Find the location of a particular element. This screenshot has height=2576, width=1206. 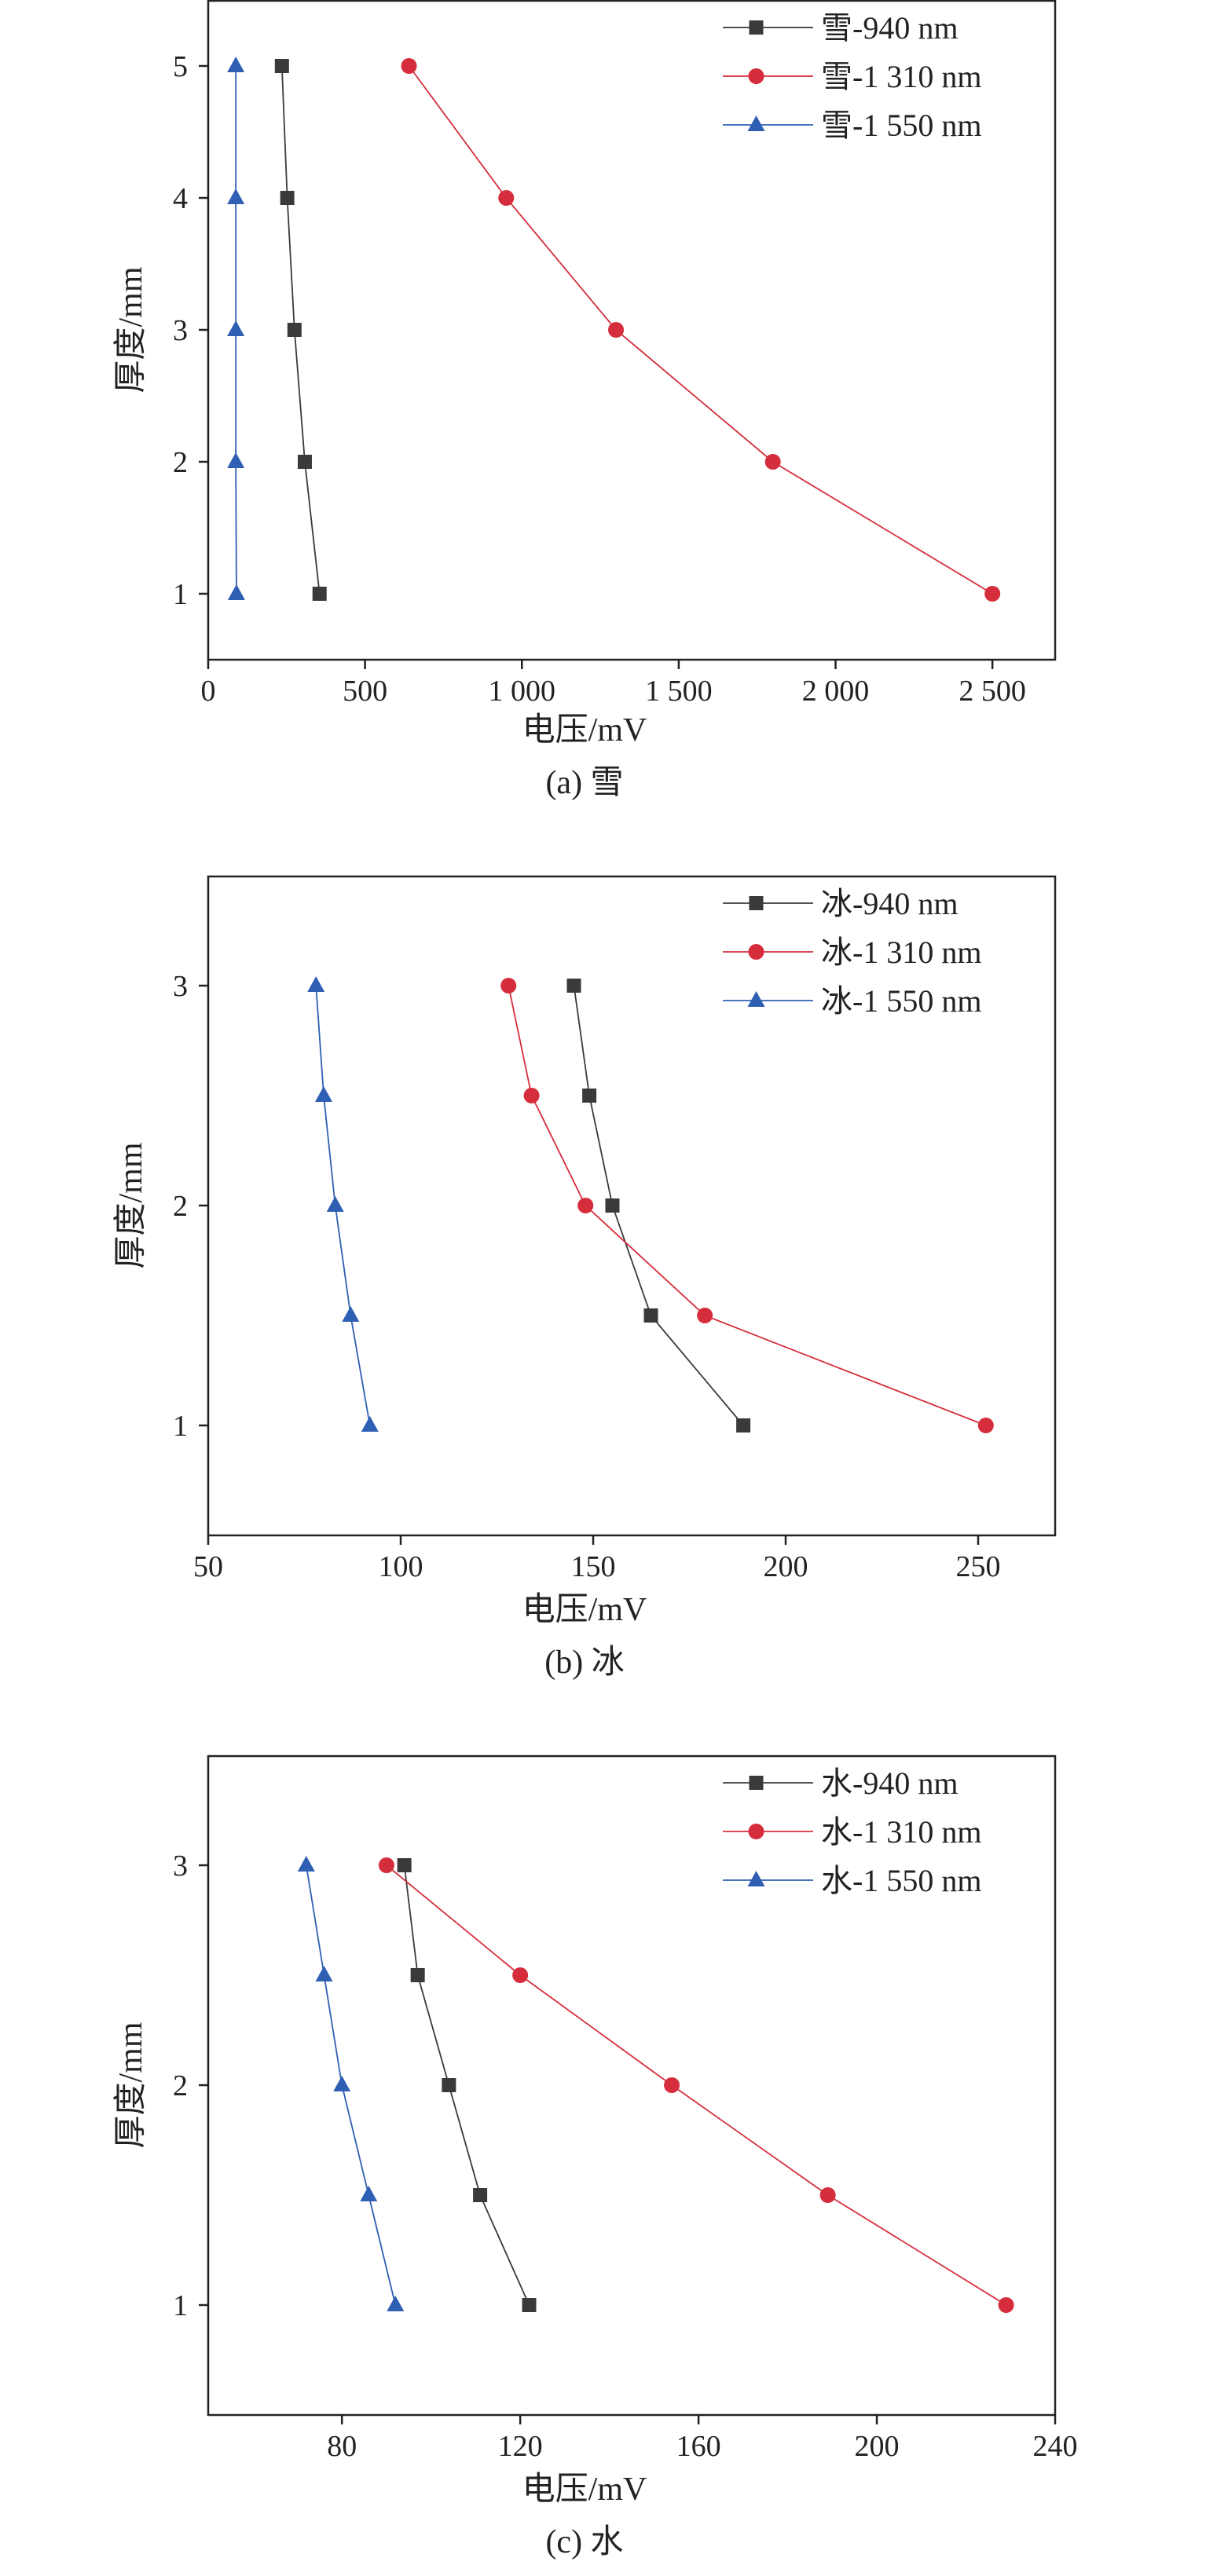

x-tick-label: 100 is located at coordinates (401, 1567).